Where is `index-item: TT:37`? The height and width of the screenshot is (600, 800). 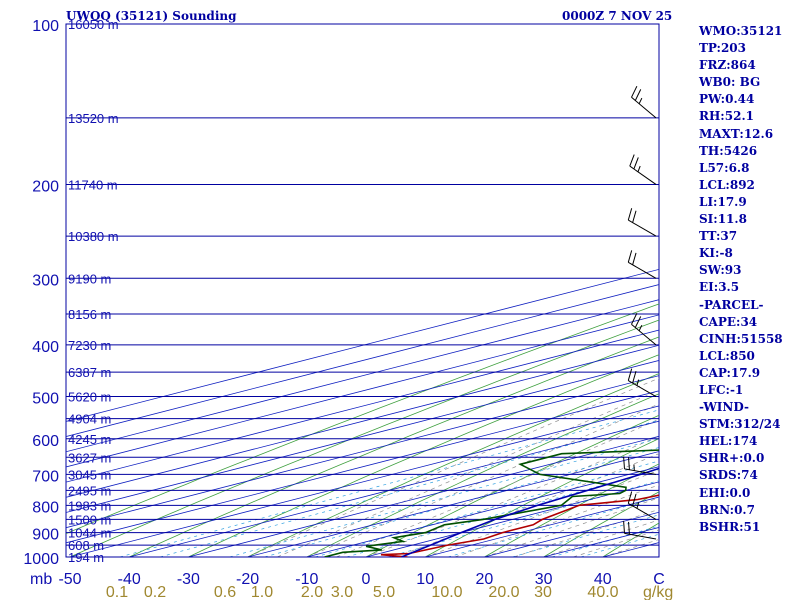 index-item: TT:37 is located at coordinates (718, 236).